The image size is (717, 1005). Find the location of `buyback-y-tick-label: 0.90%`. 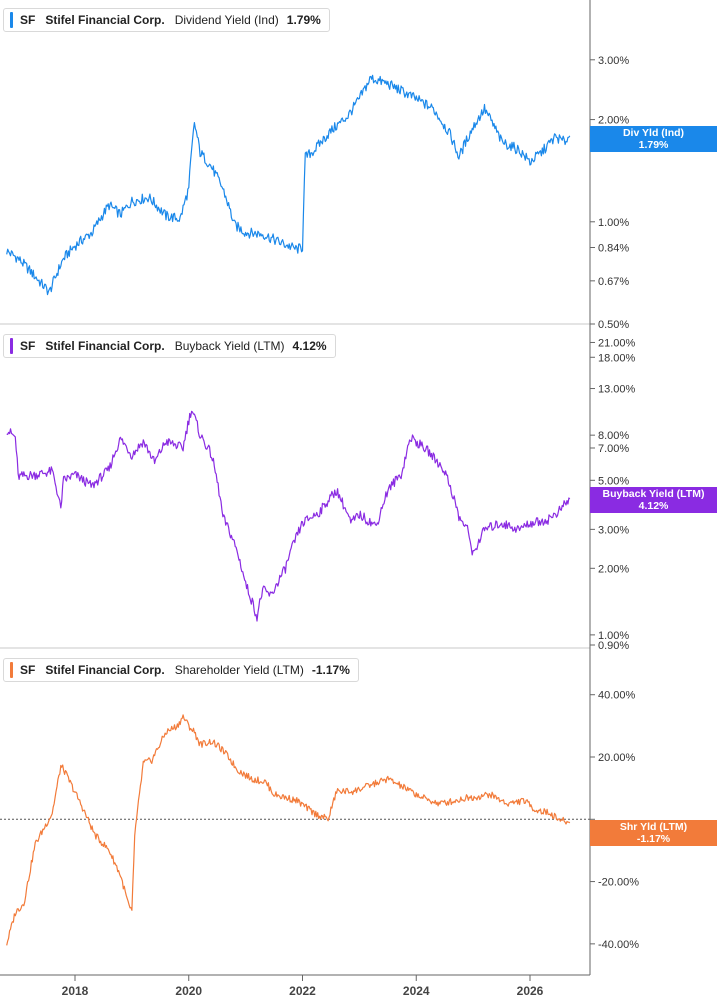

buyback-y-tick-label: 0.90% is located at coordinates (613, 646).